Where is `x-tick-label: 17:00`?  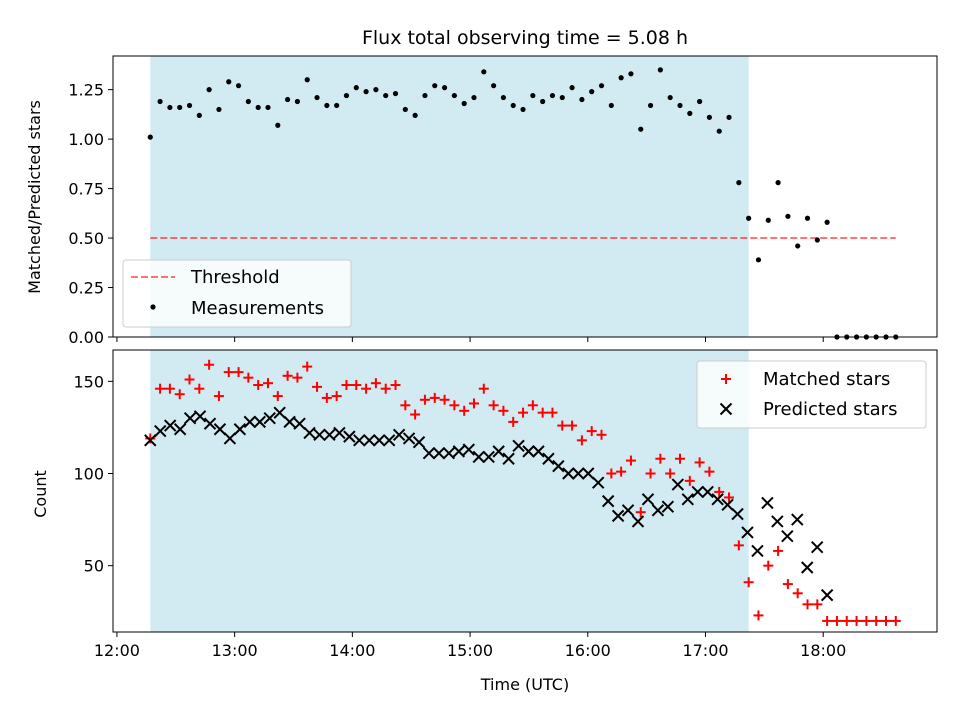 x-tick-label: 17:00 is located at coordinates (705, 650).